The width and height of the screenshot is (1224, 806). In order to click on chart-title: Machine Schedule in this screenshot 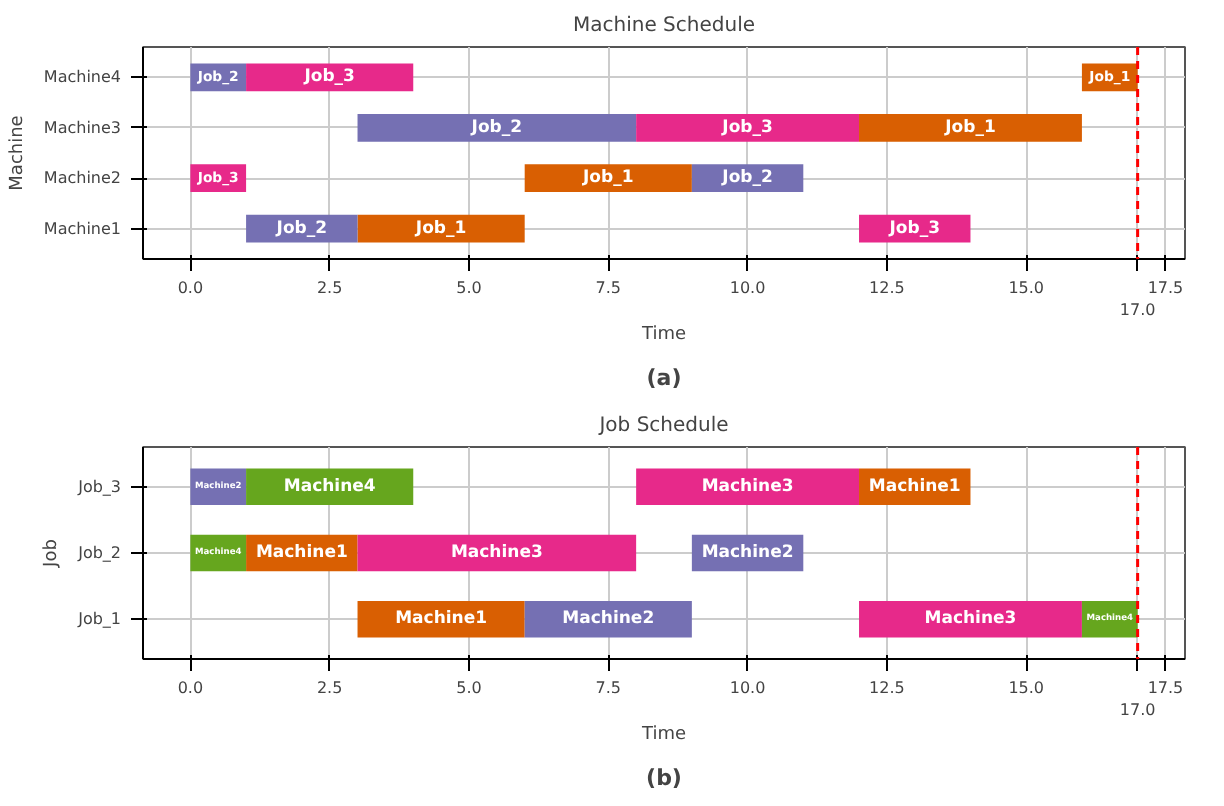, I will do `click(664, 26)`.